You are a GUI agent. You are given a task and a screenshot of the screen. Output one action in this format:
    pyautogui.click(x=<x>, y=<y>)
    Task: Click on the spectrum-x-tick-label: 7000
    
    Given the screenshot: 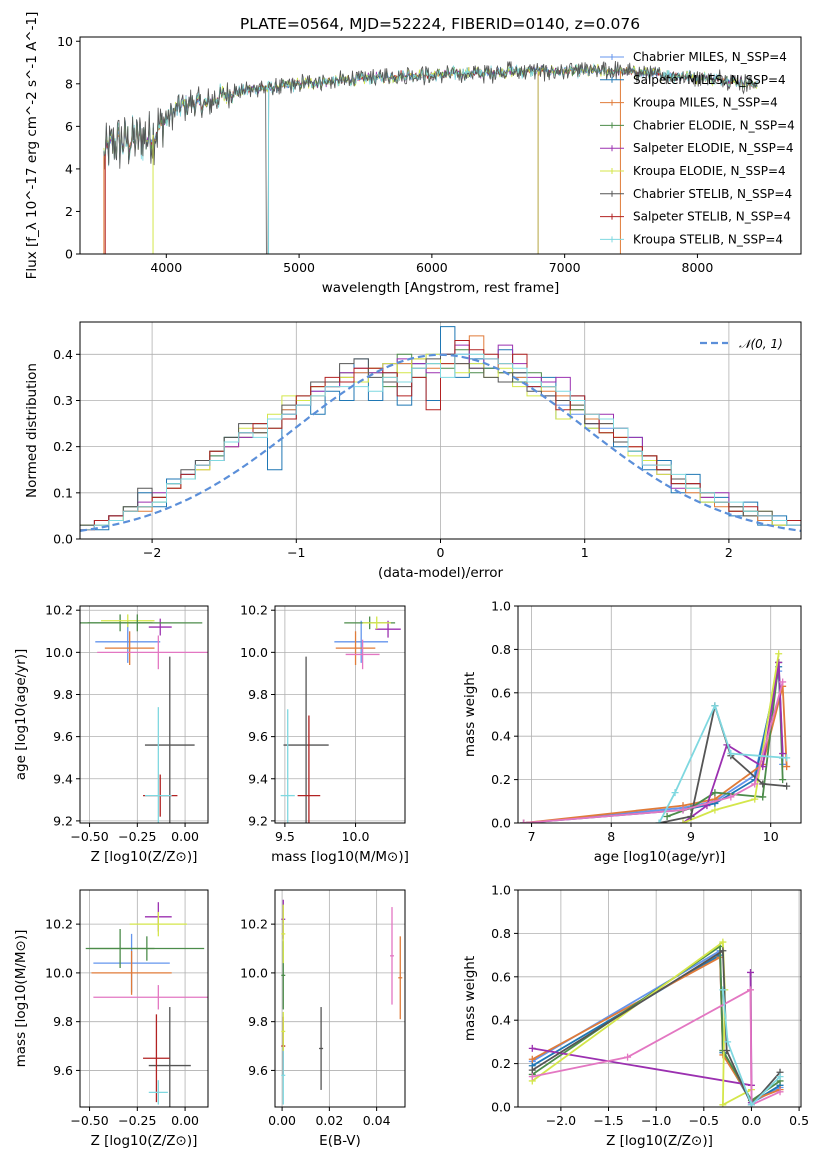 What is the action you would take?
    pyautogui.click(x=565, y=267)
    